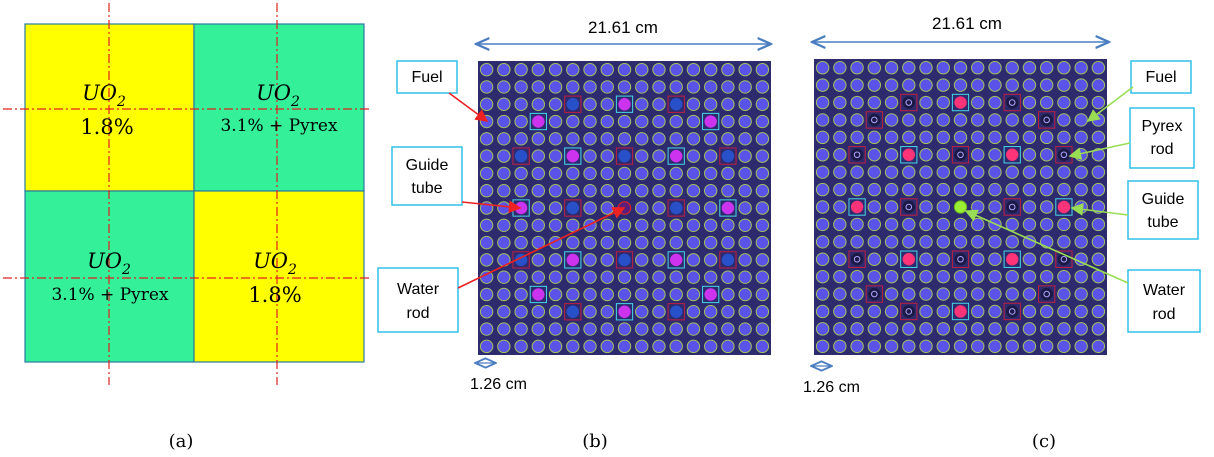 The width and height of the screenshot is (1214, 457). I want to click on guide-tube-alt, so click(676, 104).